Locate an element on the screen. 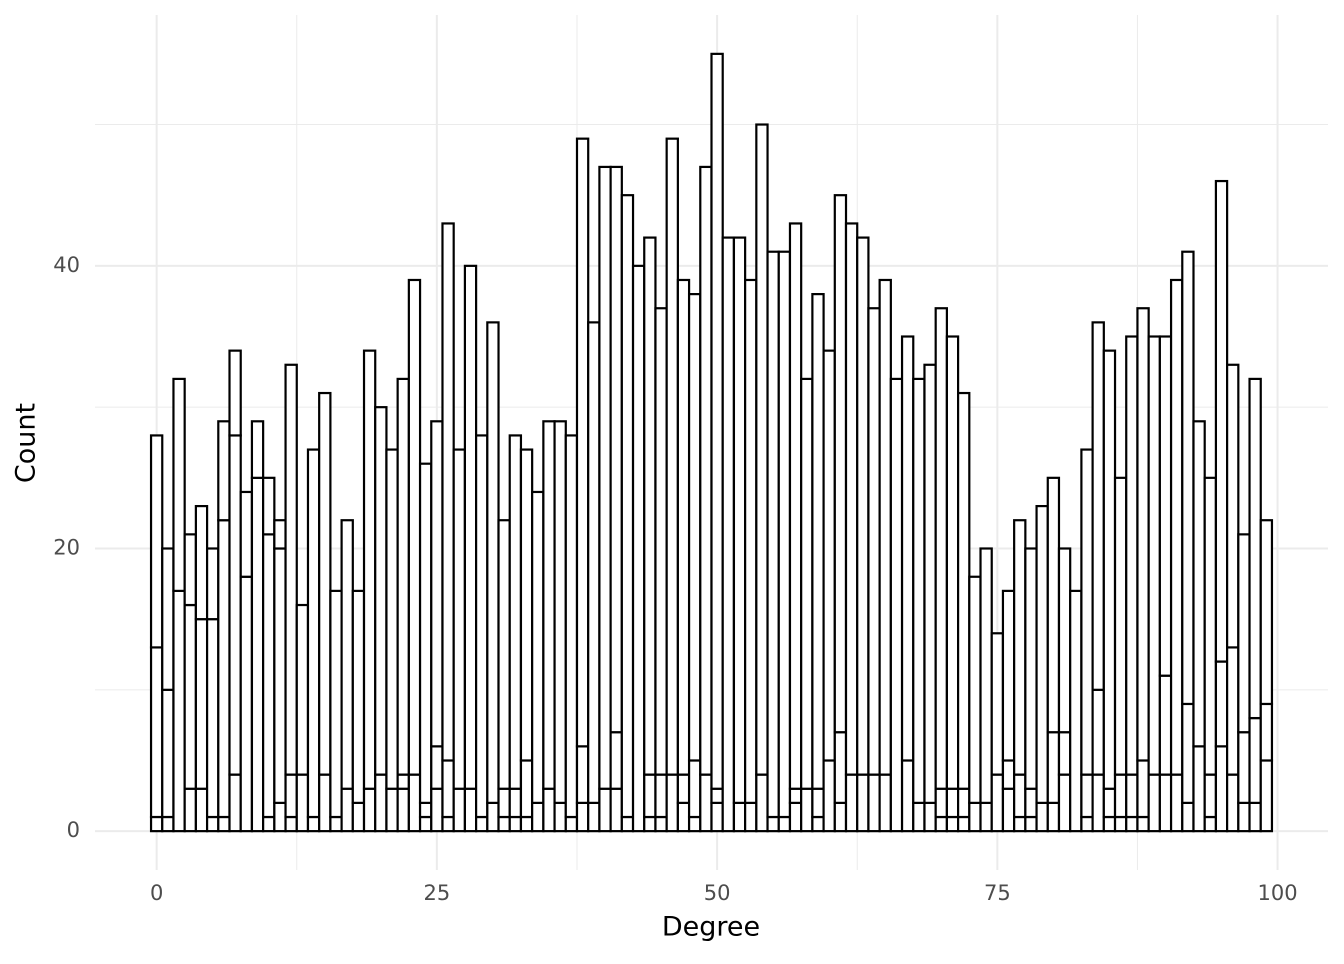  x-tick-label: 100 is located at coordinates (1278, 893).